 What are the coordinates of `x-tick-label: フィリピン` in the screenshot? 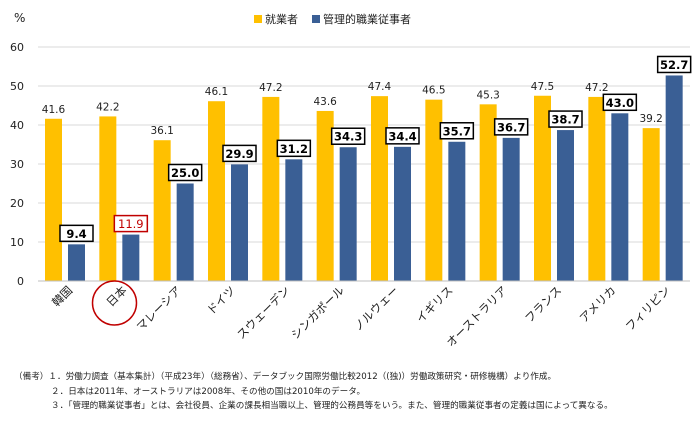 It's located at (648, 308).